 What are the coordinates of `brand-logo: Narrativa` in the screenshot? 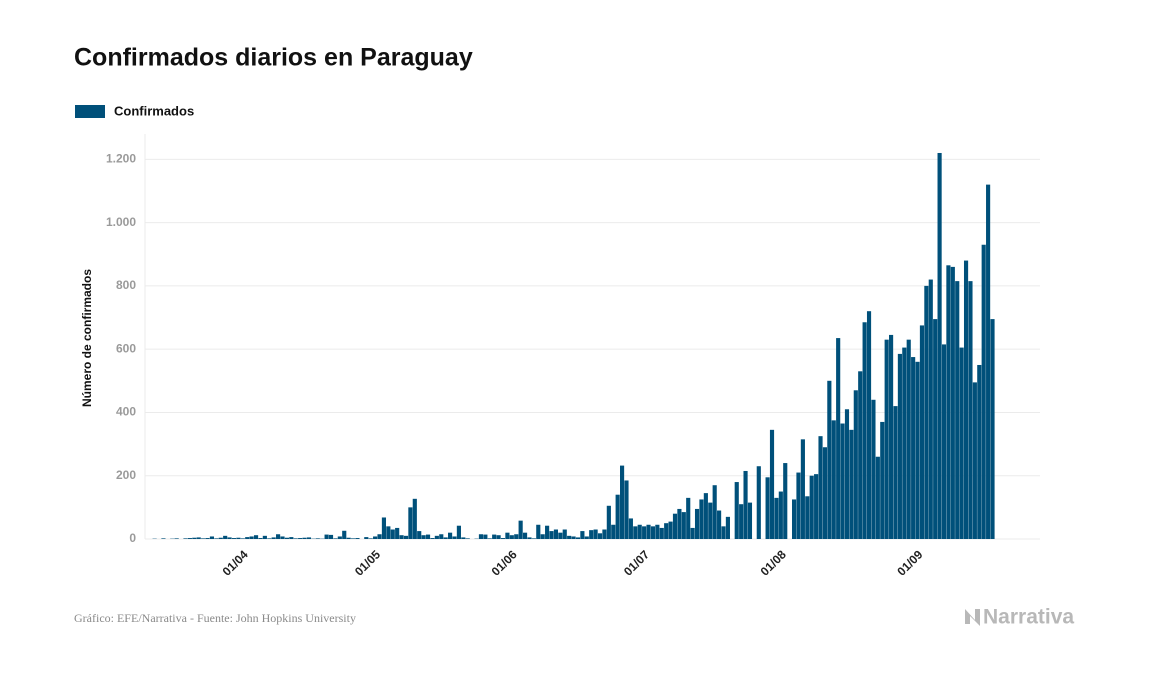 It's located at (1019, 617).